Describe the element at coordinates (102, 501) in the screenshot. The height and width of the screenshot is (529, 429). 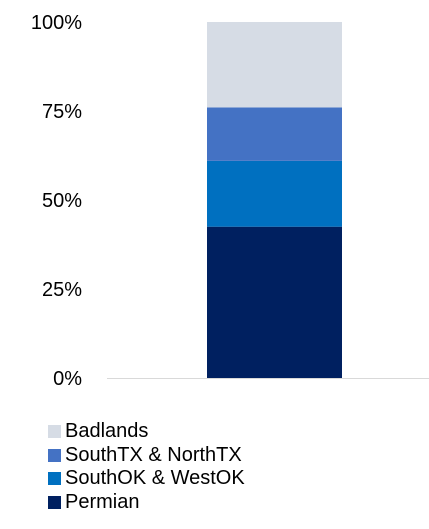
I see `legend-label: Permian` at that location.